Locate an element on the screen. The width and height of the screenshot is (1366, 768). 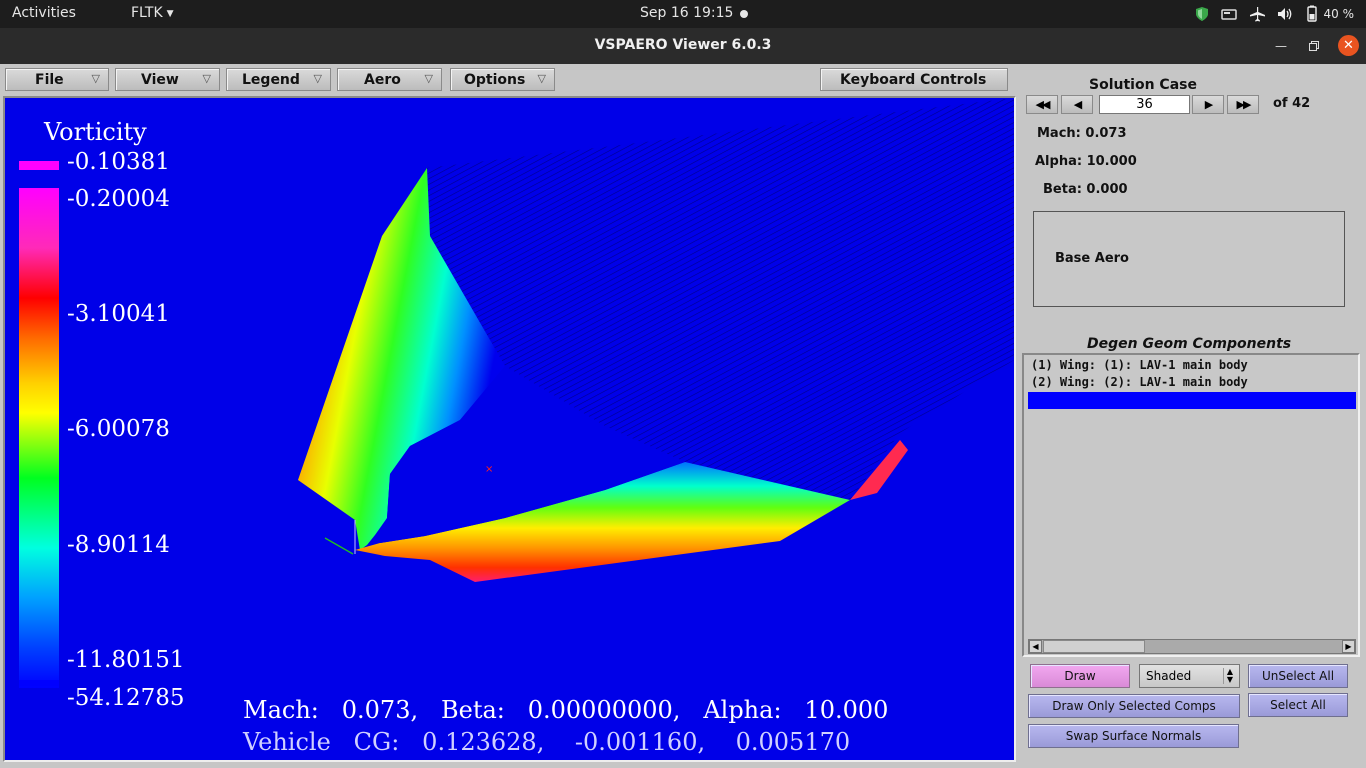
list-item: (2) Wing: (2): LAV-1 main body is located at coordinates (1139, 382).